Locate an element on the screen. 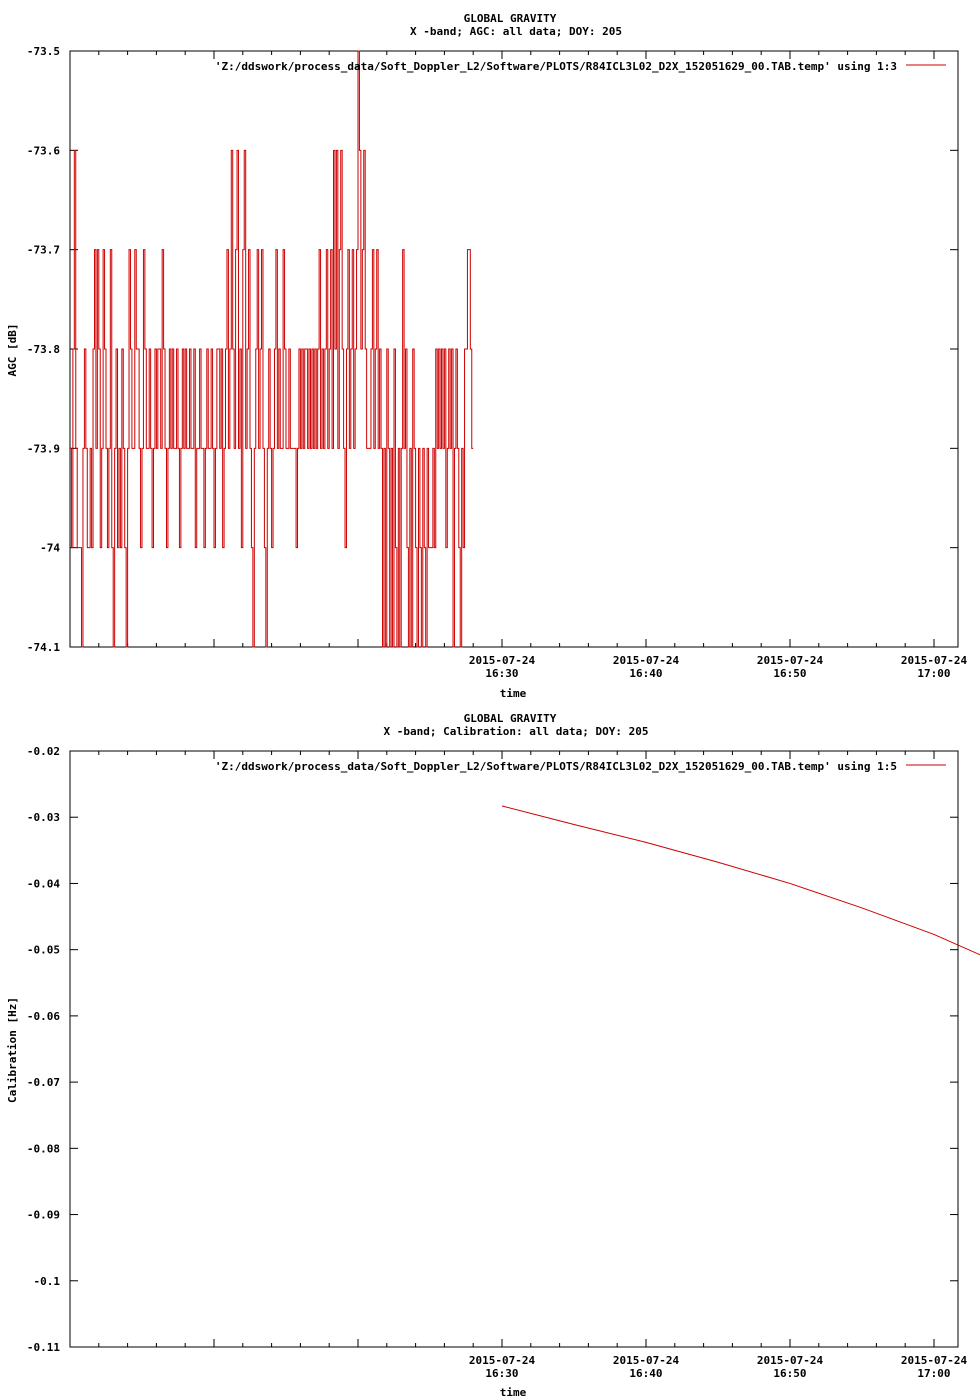  y-tick-label: -0.09 is located at coordinates (43, 1215).